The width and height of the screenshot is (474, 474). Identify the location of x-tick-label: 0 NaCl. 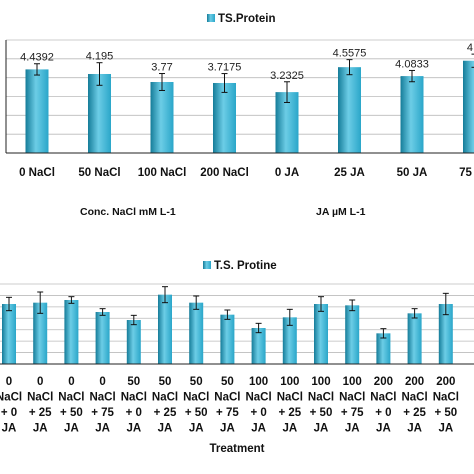
(37, 173).